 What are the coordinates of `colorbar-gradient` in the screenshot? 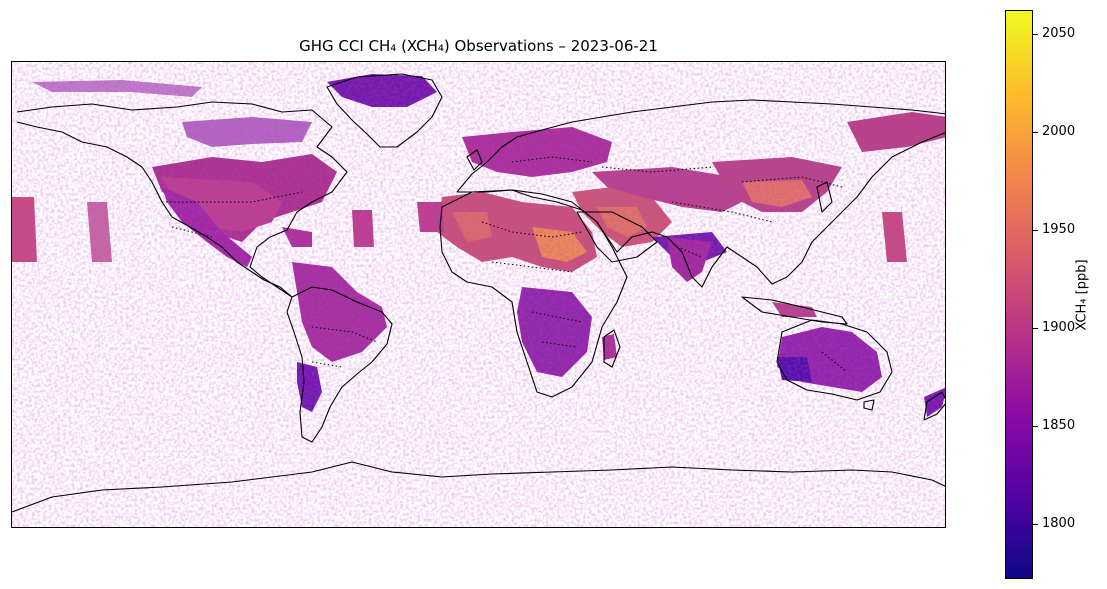 It's located at (1019, 294).